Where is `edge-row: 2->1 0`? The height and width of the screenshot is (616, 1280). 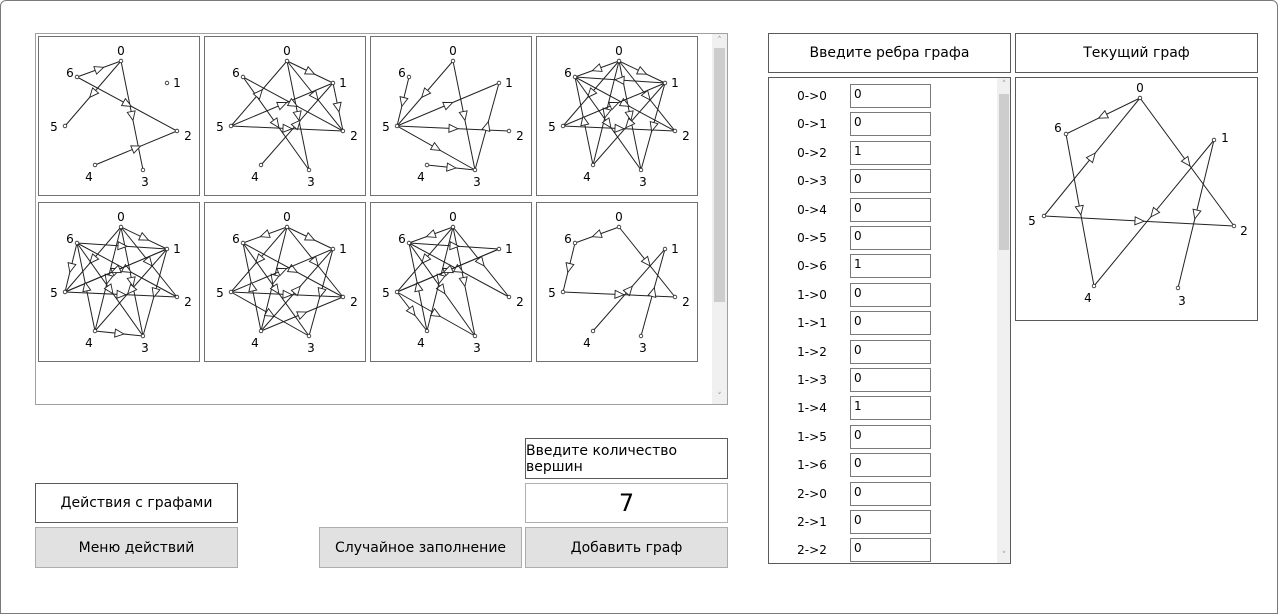 edge-row: 2->1 0 is located at coordinates (883, 521).